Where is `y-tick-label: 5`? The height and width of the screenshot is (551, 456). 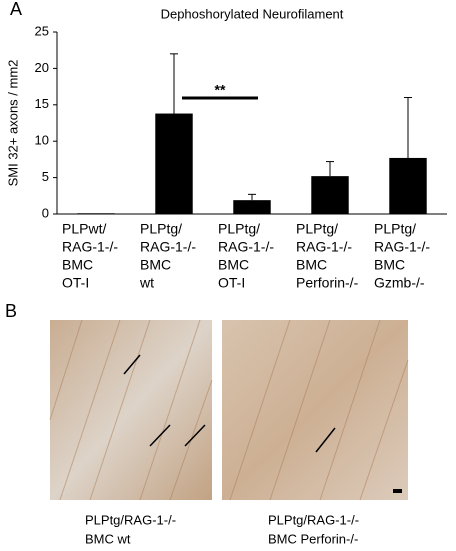
y-tick-label: 5 is located at coordinates (45, 176).